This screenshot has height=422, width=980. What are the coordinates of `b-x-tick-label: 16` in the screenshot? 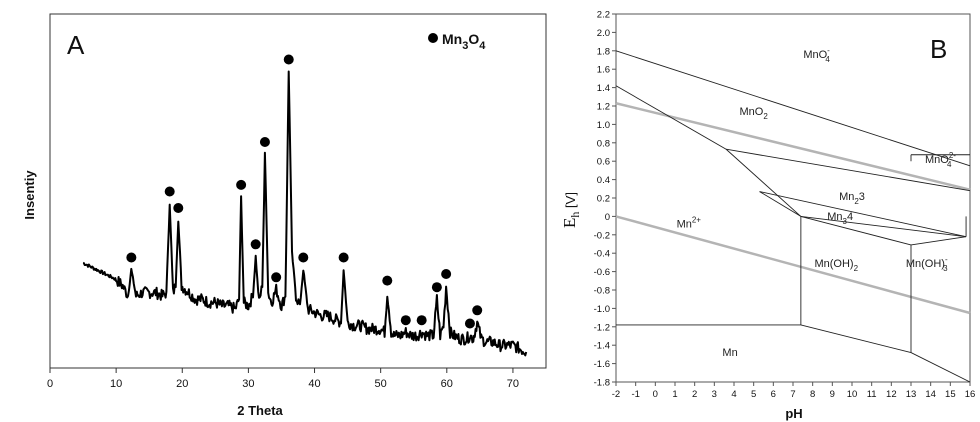 It's located at (970, 394).